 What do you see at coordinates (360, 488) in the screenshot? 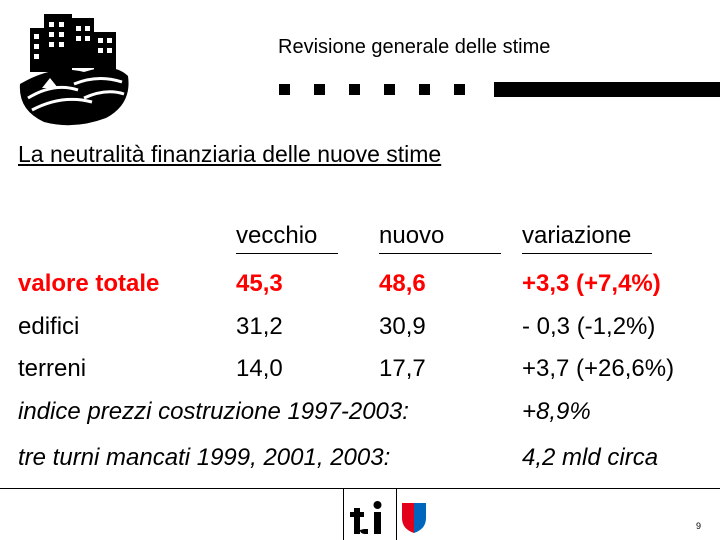
I see `footer-divider` at bounding box center [360, 488].